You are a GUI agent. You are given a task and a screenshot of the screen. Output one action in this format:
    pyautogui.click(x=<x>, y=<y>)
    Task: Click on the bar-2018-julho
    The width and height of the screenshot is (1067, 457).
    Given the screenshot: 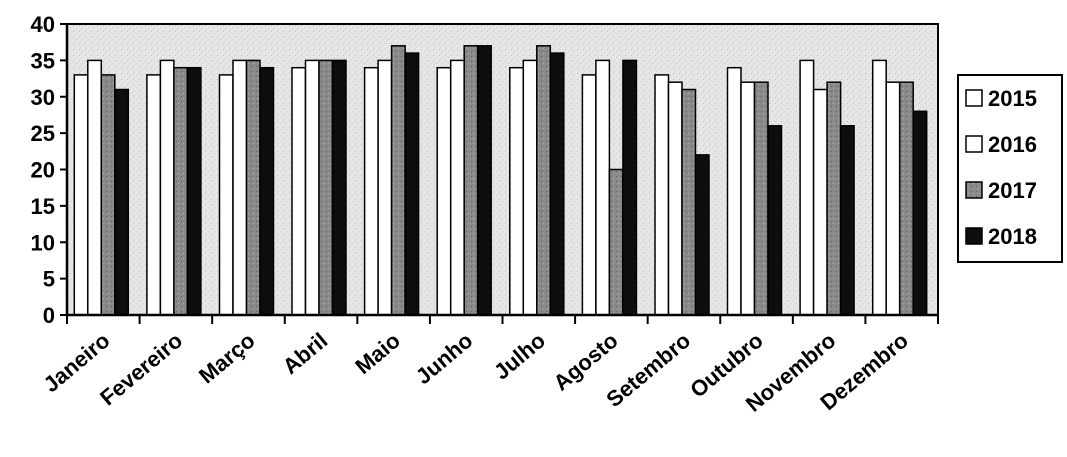 What is the action you would take?
    pyautogui.click(x=557, y=184)
    